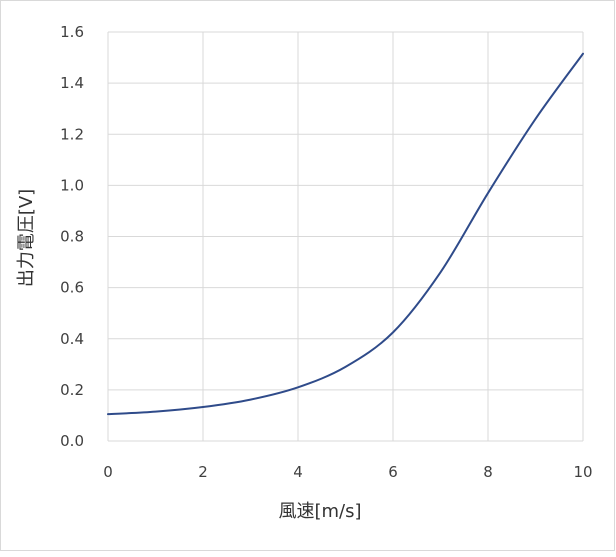 This screenshot has height=557, width=616. I want to click on y-tick-label: 0.2, so click(72, 390).